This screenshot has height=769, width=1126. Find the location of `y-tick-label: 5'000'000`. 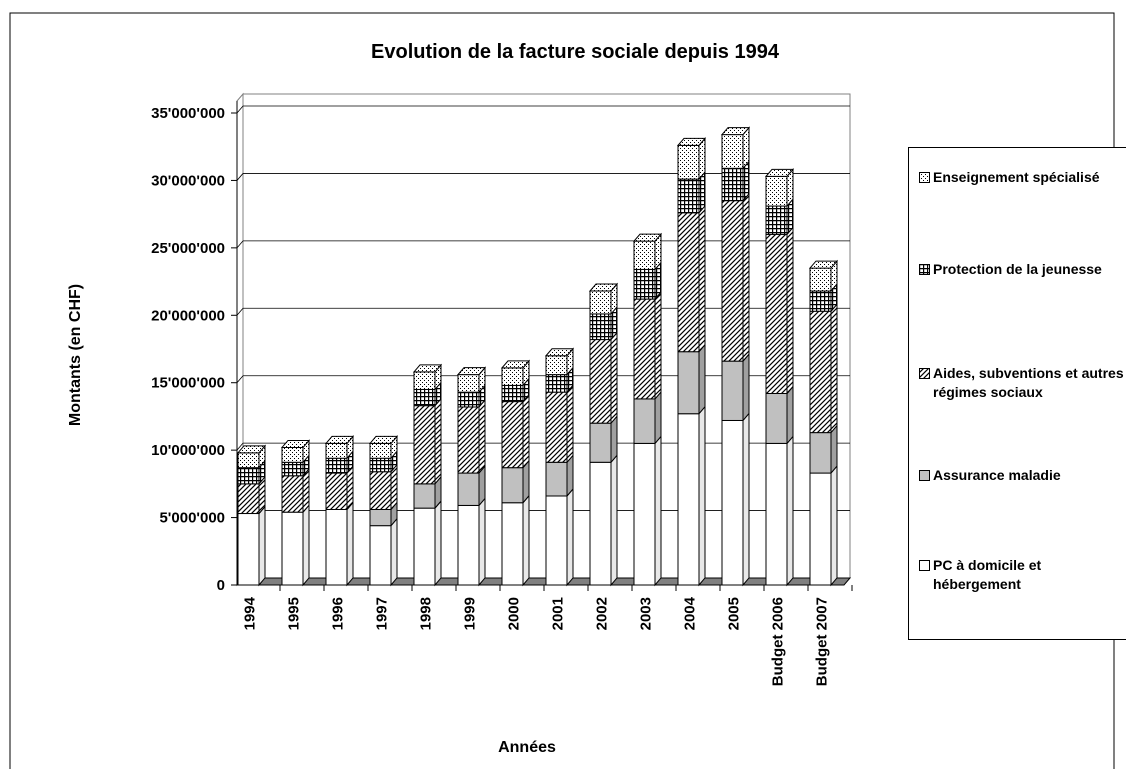

y-tick-label: 5'000'000 is located at coordinates (192, 518).